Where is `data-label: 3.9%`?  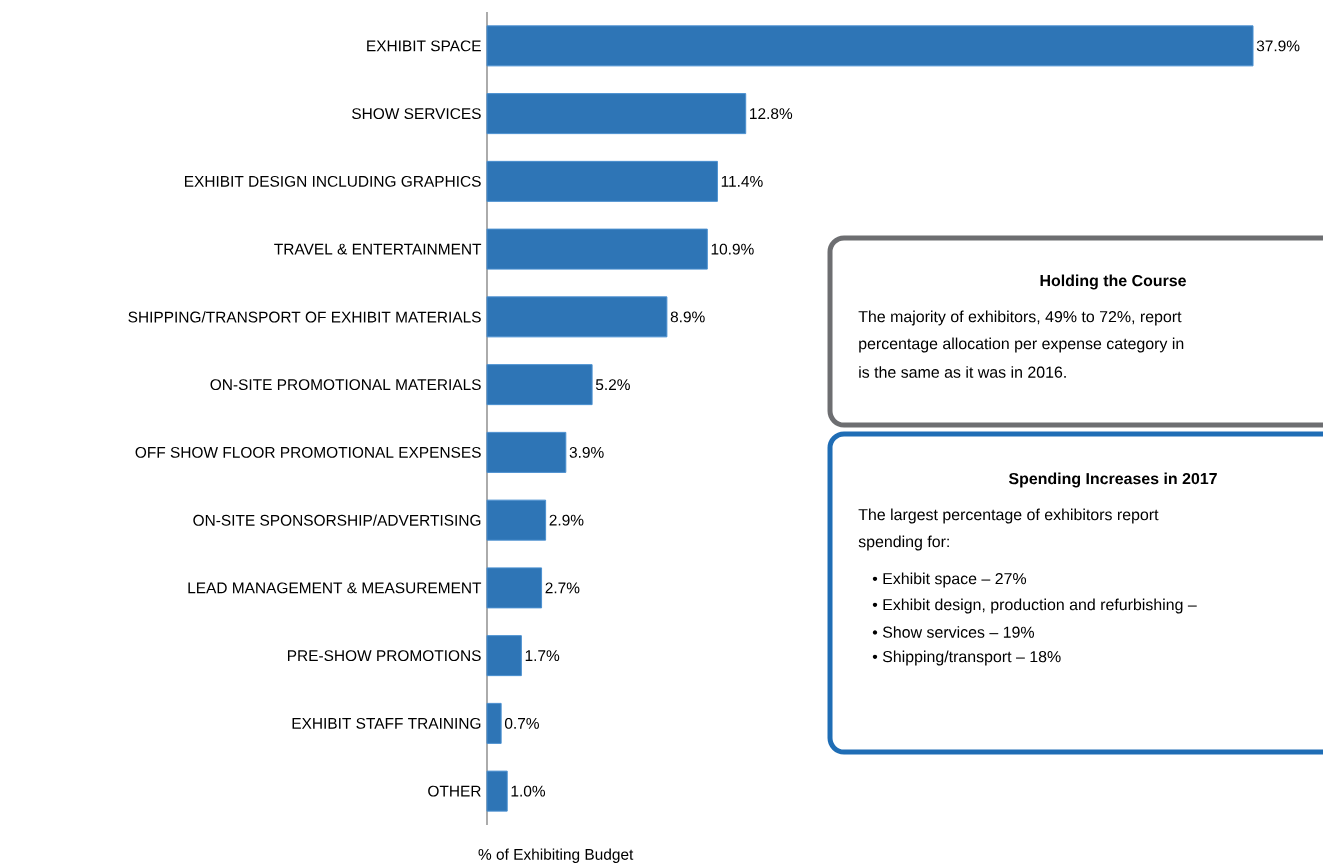
data-label: 3.9% is located at coordinates (586, 452).